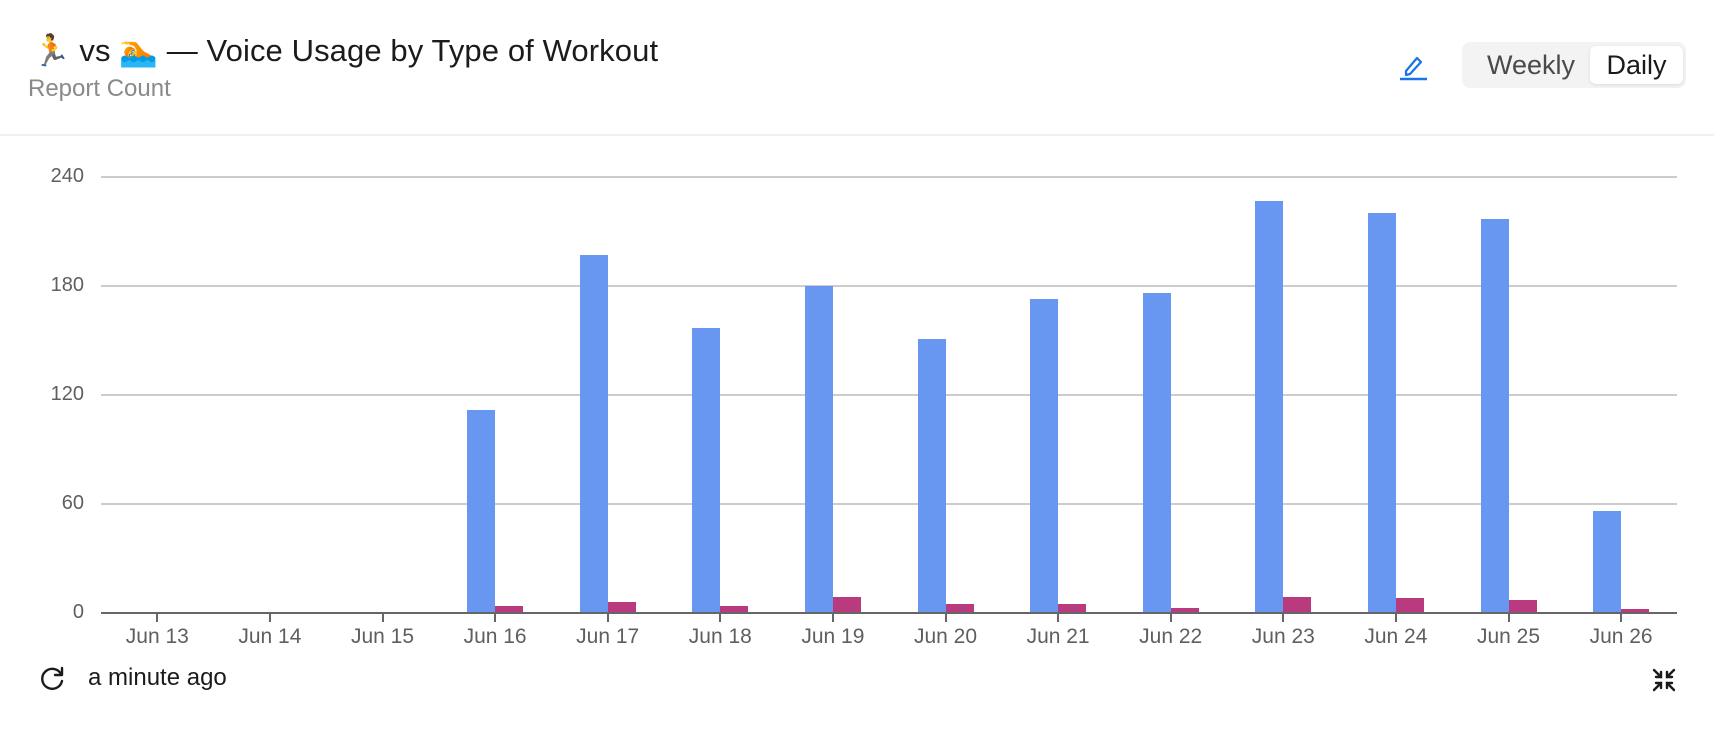  I want to click on x-axis-label: Jun 13, so click(157, 636).